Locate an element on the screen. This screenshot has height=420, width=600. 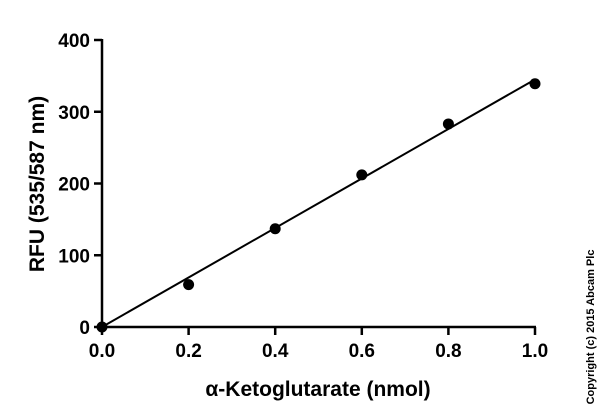
x-tick-label: 0.2 is located at coordinates (188, 351).